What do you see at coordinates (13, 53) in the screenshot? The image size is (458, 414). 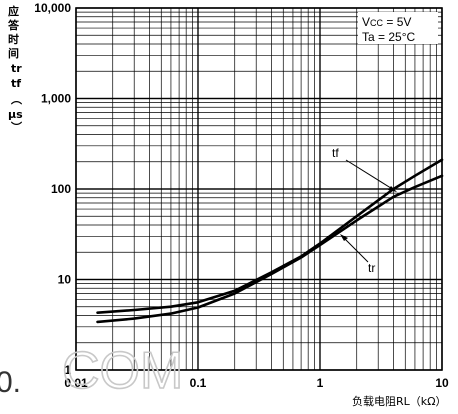 I see `y-axis-title-4: 间` at bounding box center [13, 53].